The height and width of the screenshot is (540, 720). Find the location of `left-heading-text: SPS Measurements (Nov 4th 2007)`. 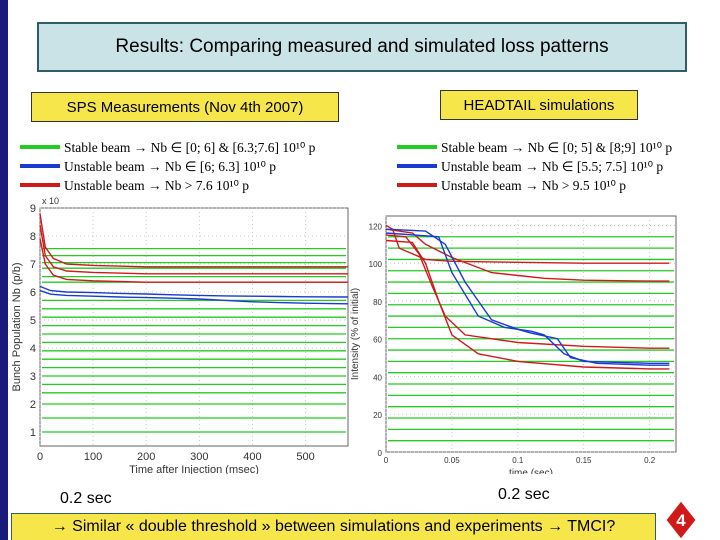

left-heading-text: SPS Measurements (Nov 4th 2007) is located at coordinates (185, 107).